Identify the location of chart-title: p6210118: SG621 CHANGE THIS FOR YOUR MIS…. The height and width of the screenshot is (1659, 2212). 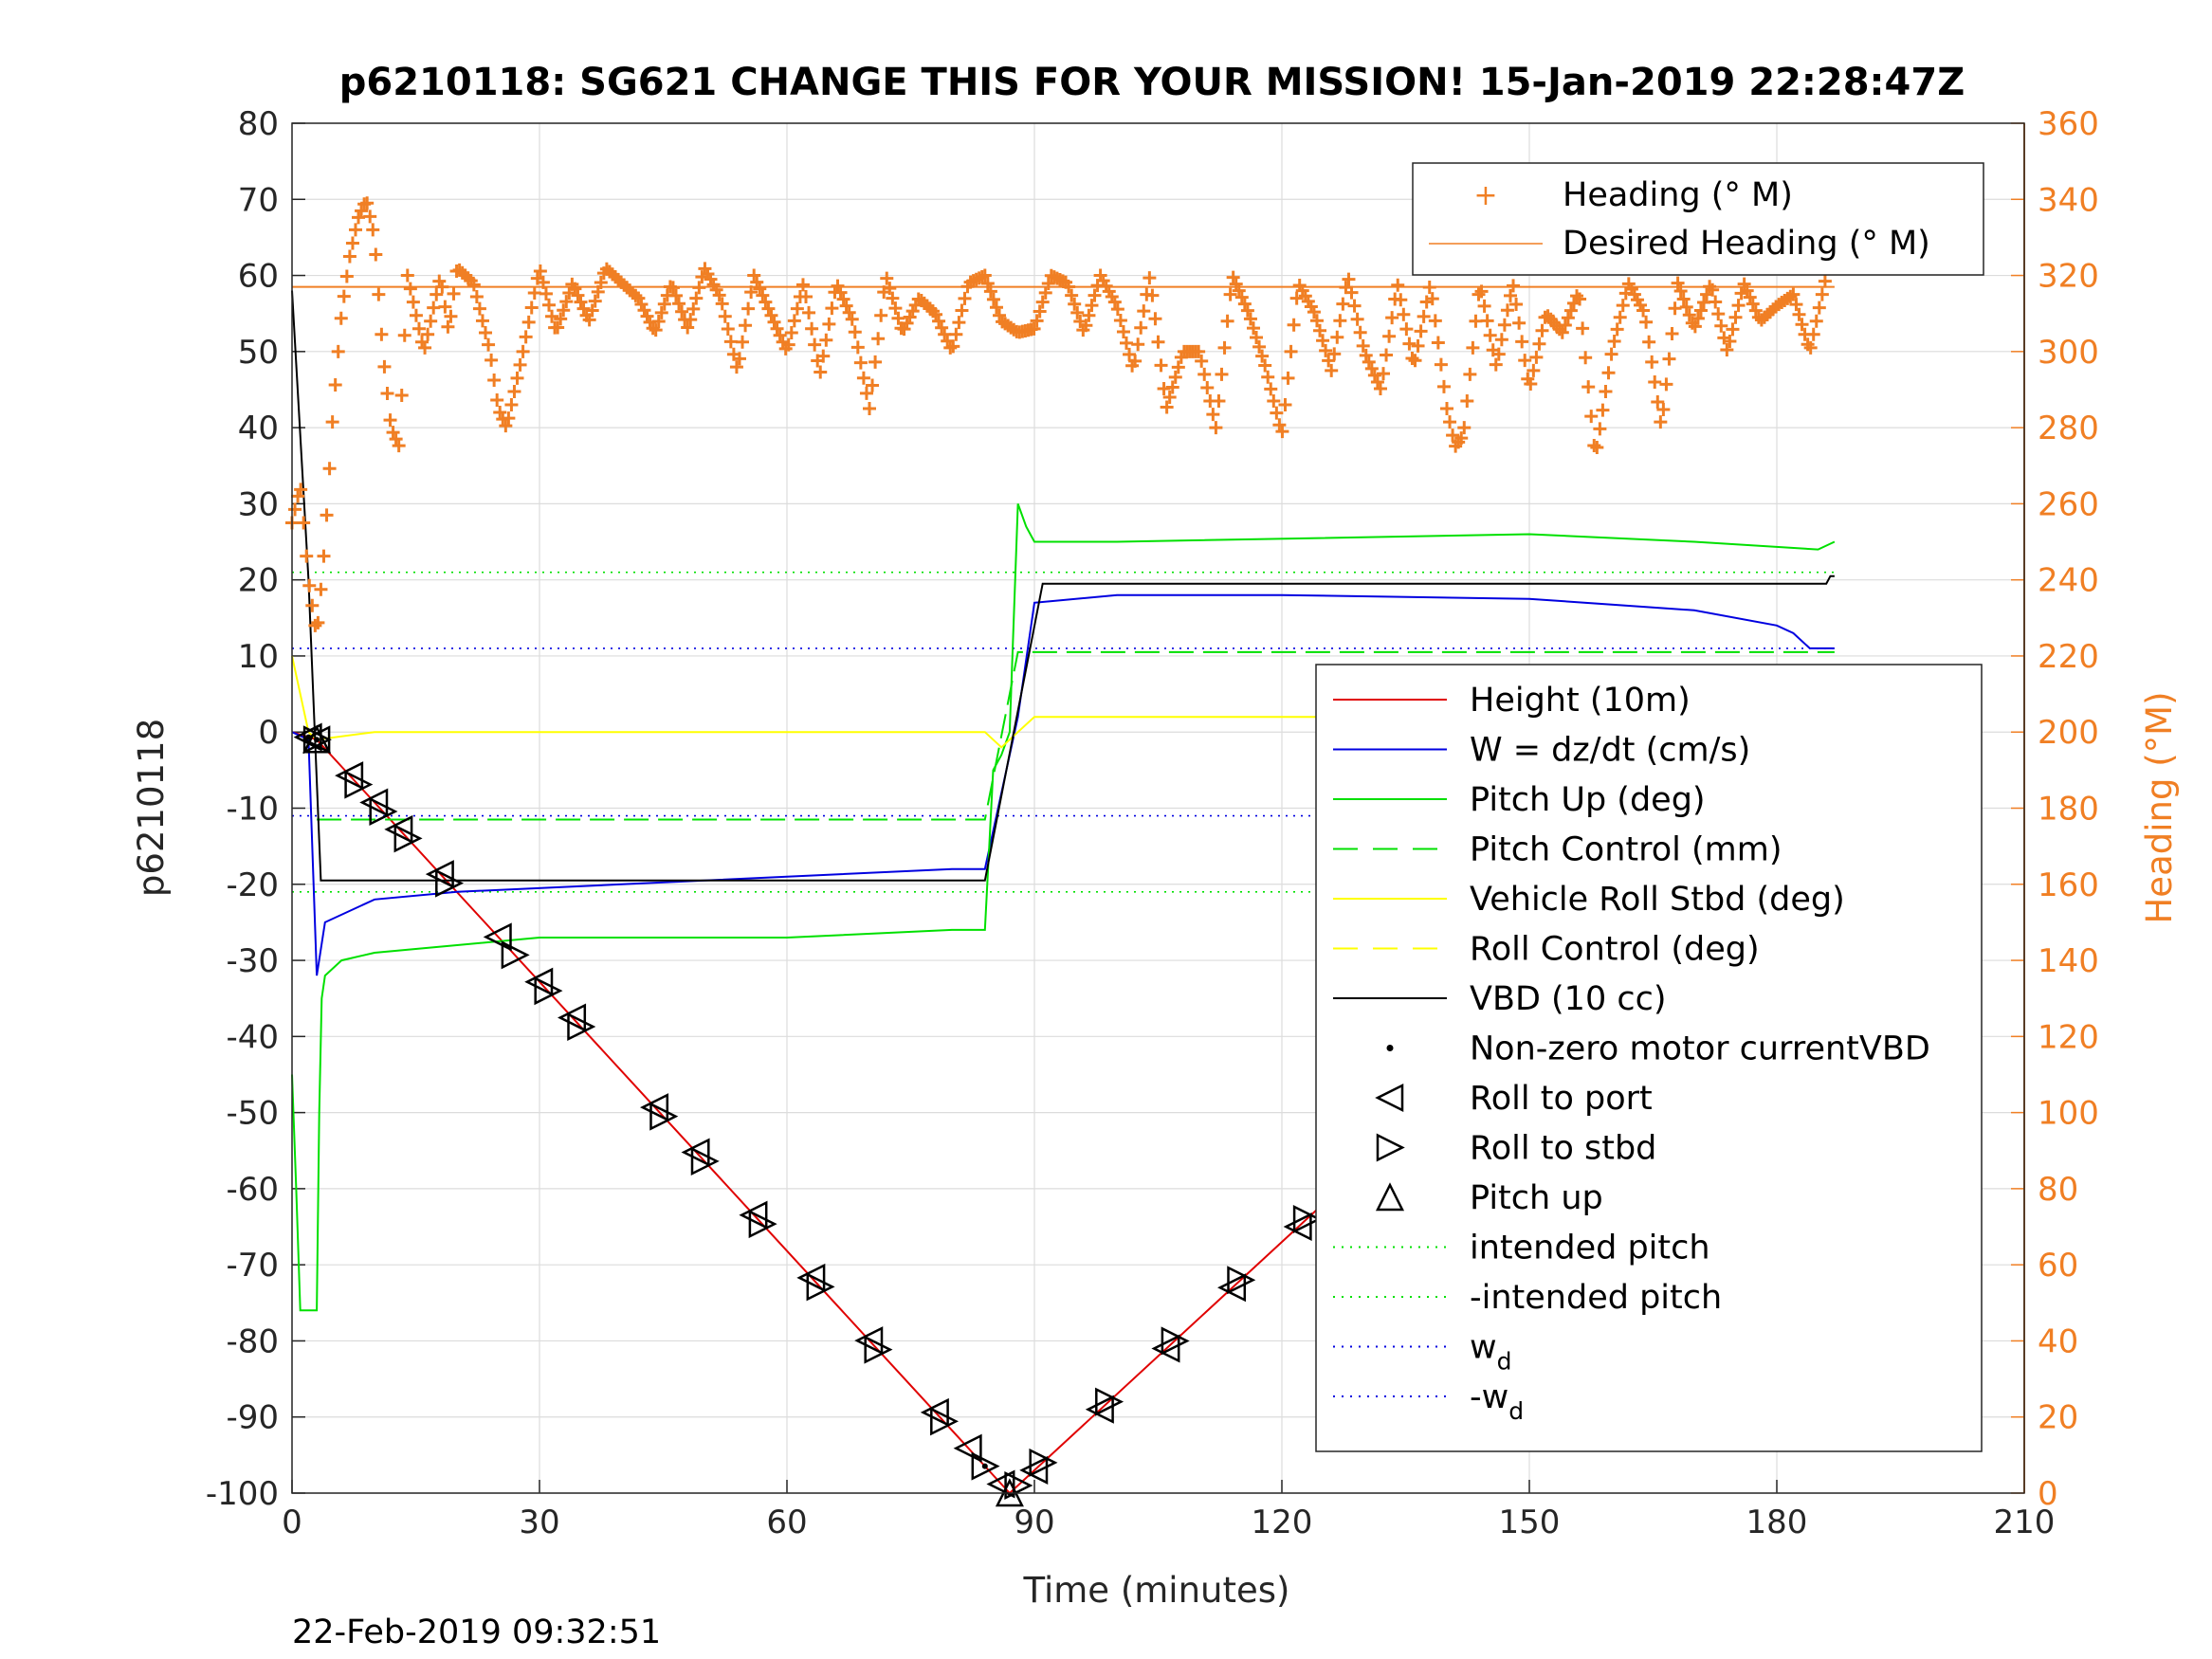
(1152, 82).